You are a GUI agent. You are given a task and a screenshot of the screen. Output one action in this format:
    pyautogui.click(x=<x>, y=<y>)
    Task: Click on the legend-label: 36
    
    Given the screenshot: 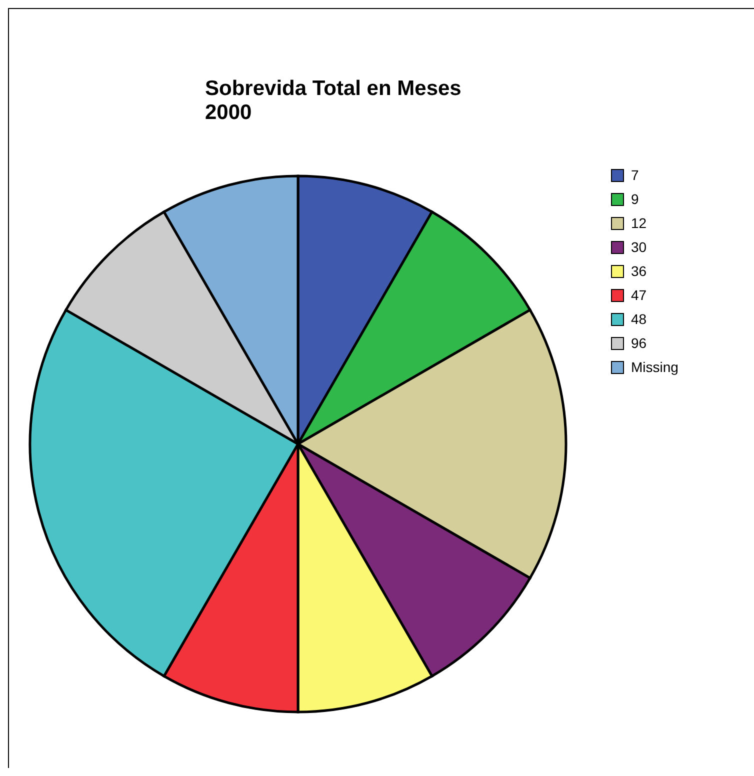 What is the action you would take?
    pyautogui.click(x=639, y=271)
    